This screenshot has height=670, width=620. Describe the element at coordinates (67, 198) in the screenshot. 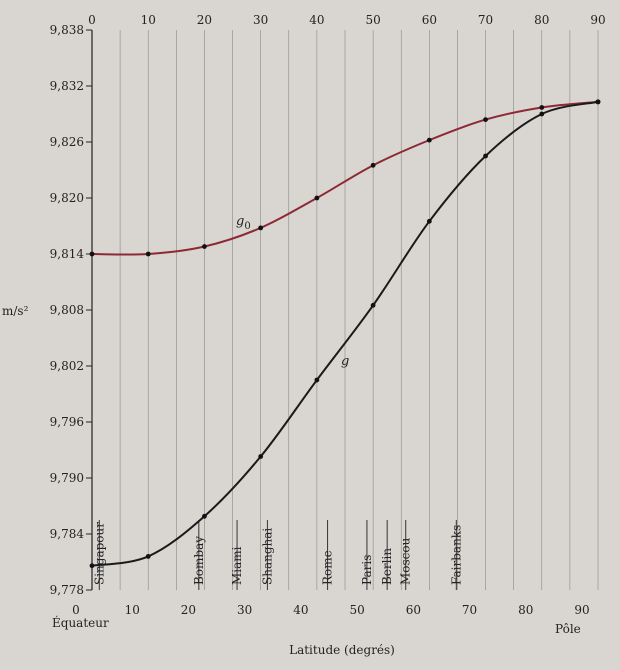

I see `y-tick-label: 9,820` at that location.